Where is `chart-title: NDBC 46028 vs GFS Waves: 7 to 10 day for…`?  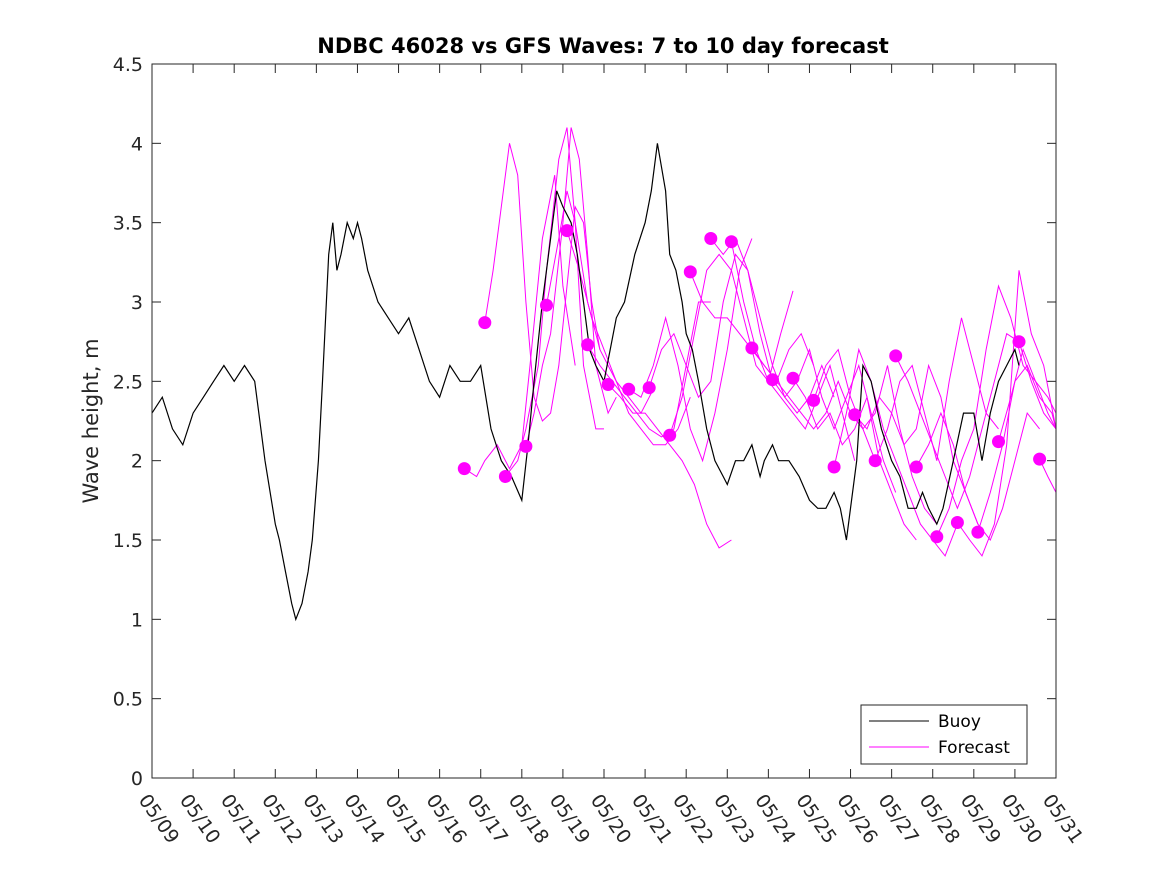 chart-title: NDBC 46028 vs GFS Waves: 7 to 10 day for… is located at coordinates (602, 46).